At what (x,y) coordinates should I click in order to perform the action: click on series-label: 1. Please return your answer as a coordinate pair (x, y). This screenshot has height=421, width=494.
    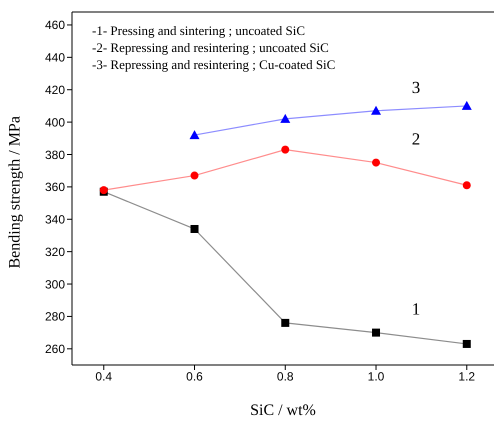
    Looking at the image, I should click on (416, 309).